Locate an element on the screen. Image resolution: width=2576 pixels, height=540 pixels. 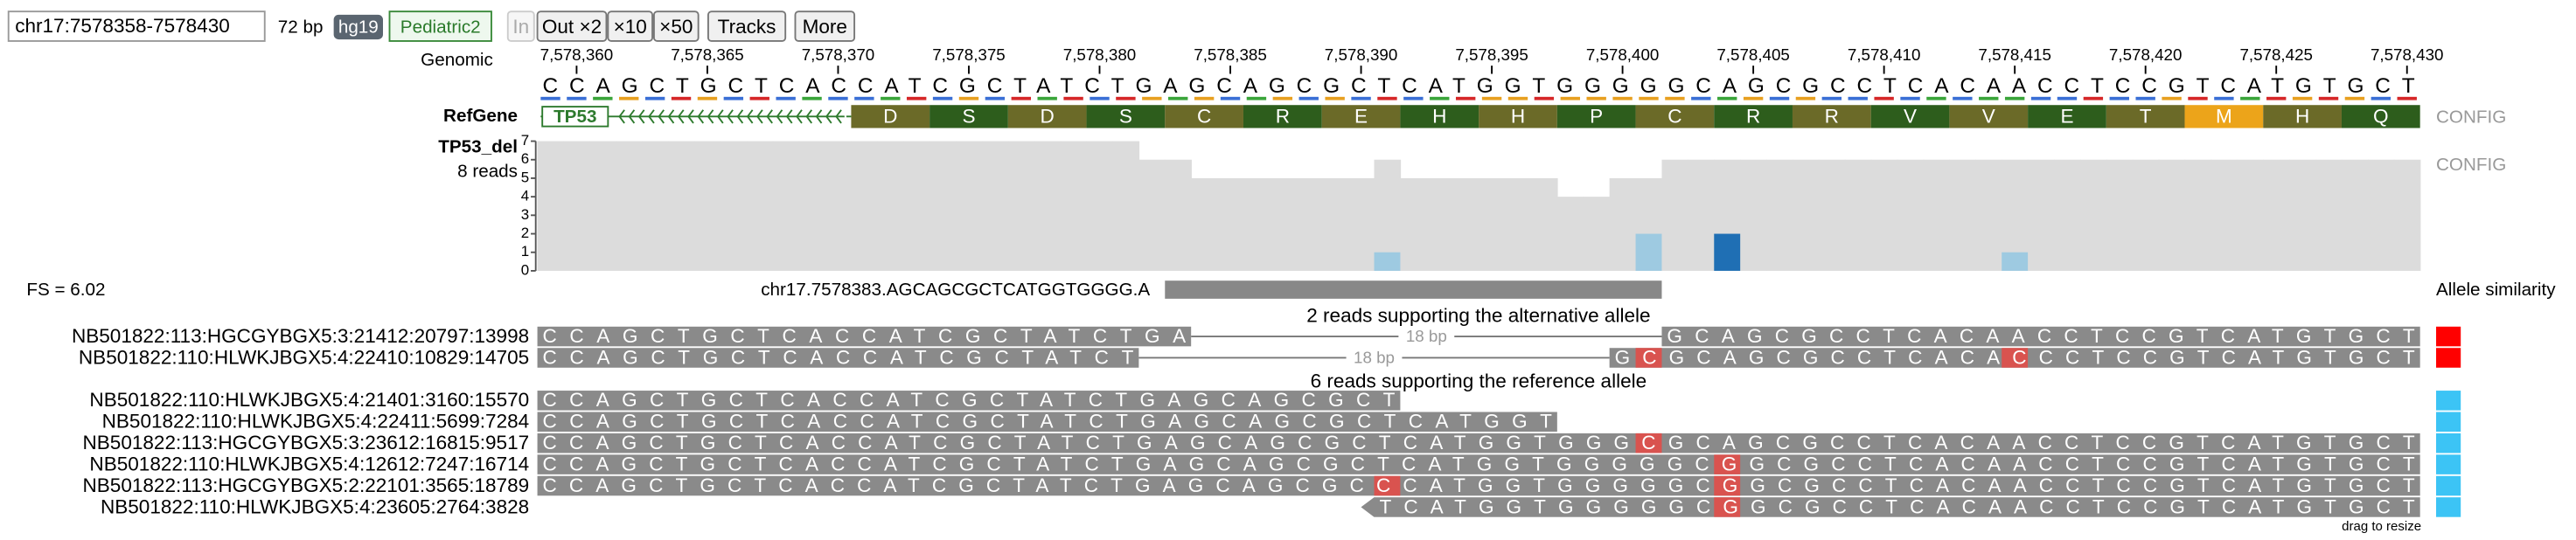
toolbar-button-label: Out ×2 is located at coordinates (572, 27).